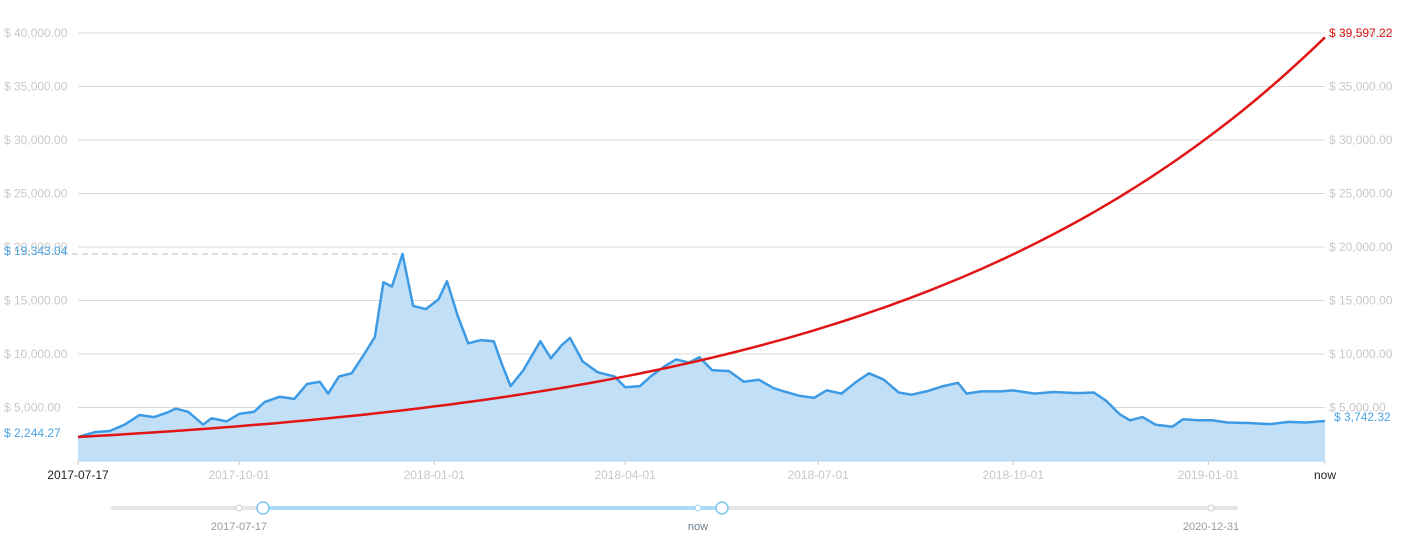 This screenshot has height=544, width=1406. Describe the element at coordinates (36, 33) in the screenshot. I see `y-tick-label: $ 40,000.00` at that location.